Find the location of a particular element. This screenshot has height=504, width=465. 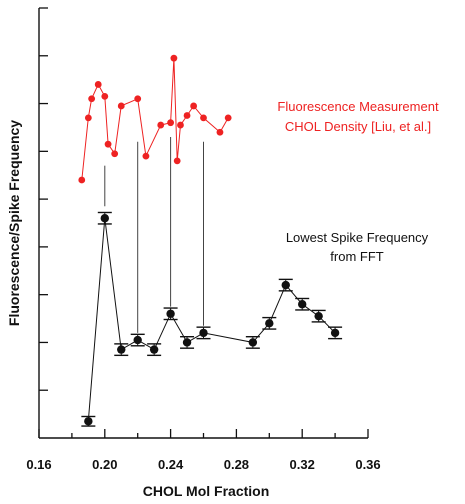

x-tick-label: 0.28 is located at coordinates (236, 464).